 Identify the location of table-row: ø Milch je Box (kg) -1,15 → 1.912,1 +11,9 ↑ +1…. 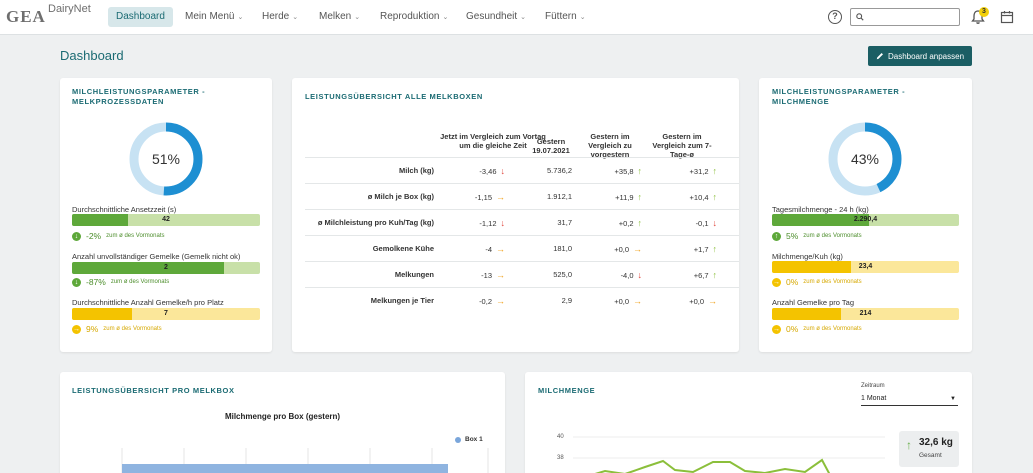
(522, 196).